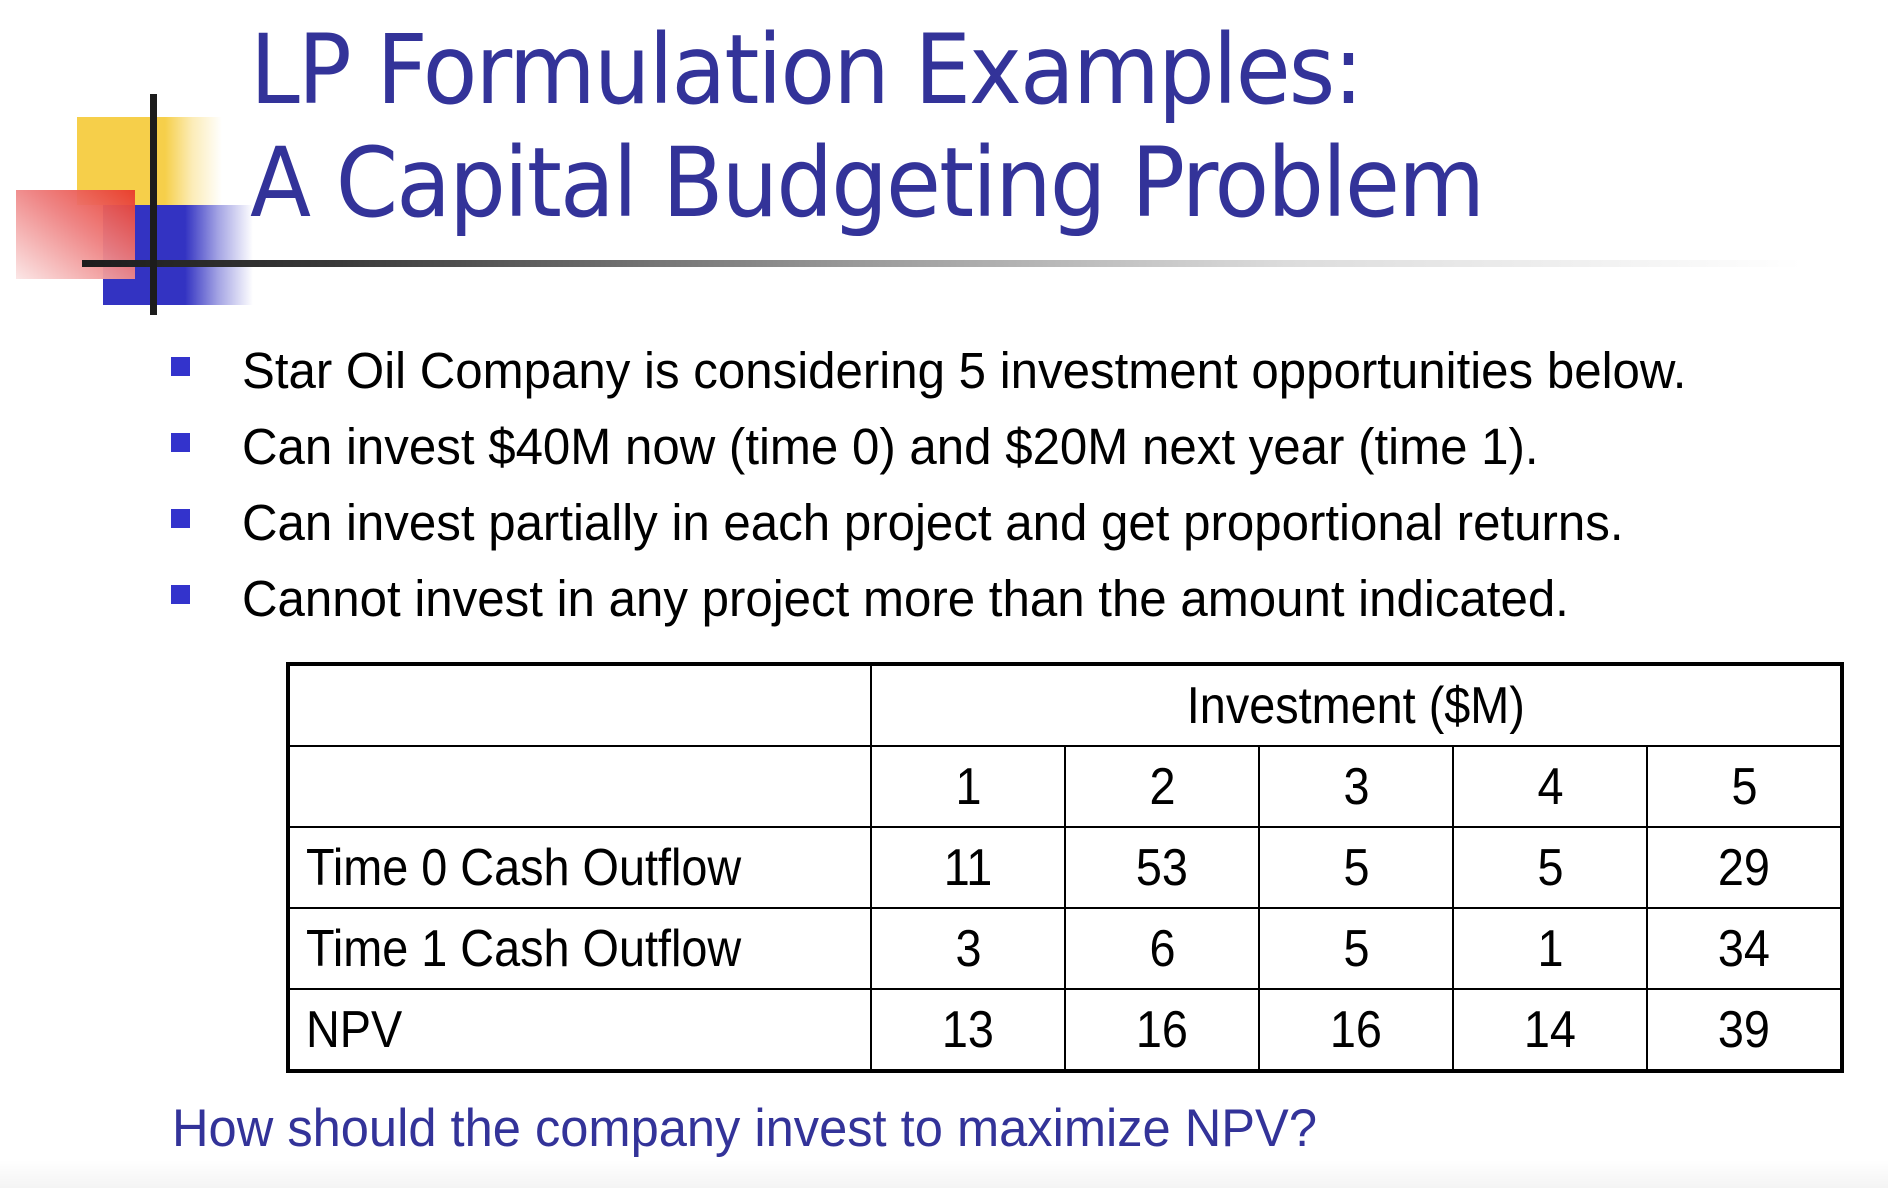 The height and width of the screenshot is (1188, 1888). I want to click on table-cell: 34, so click(1744, 948).